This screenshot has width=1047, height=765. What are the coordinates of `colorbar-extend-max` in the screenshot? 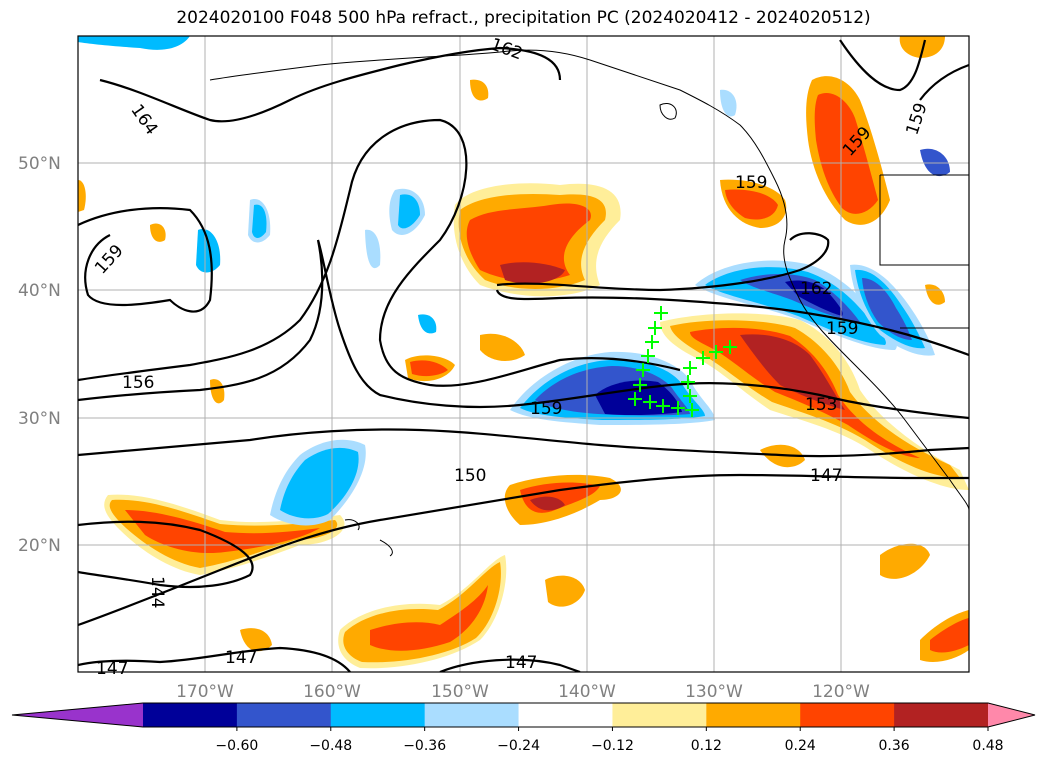 It's located at (1011, 715).